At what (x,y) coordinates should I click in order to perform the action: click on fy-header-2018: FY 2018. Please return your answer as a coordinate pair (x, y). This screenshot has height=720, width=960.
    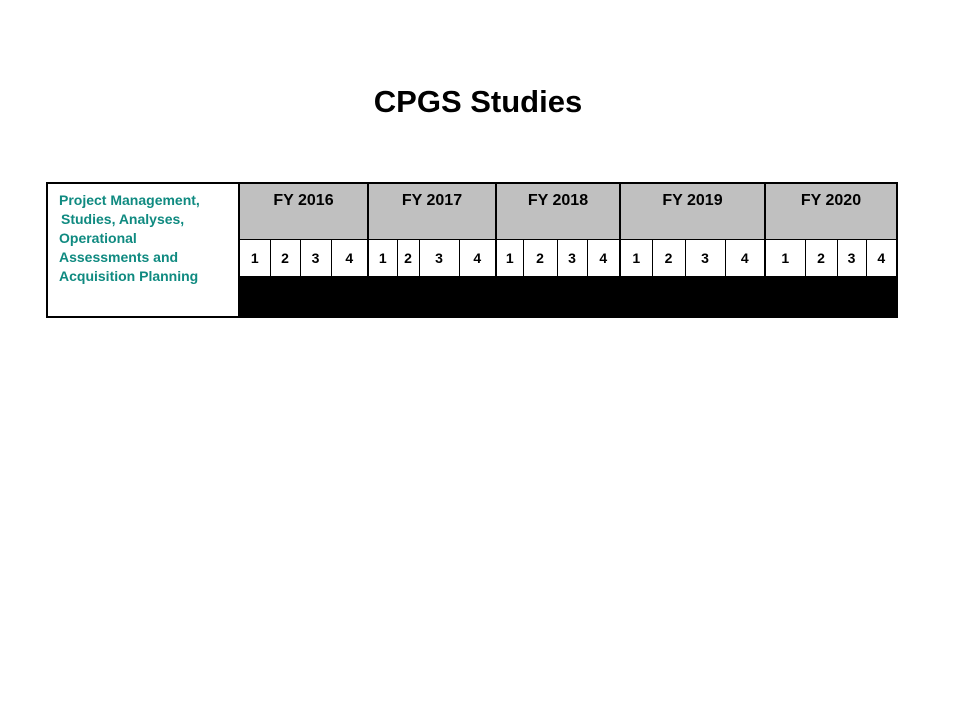
    Looking at the image, I should click on (558, 210).